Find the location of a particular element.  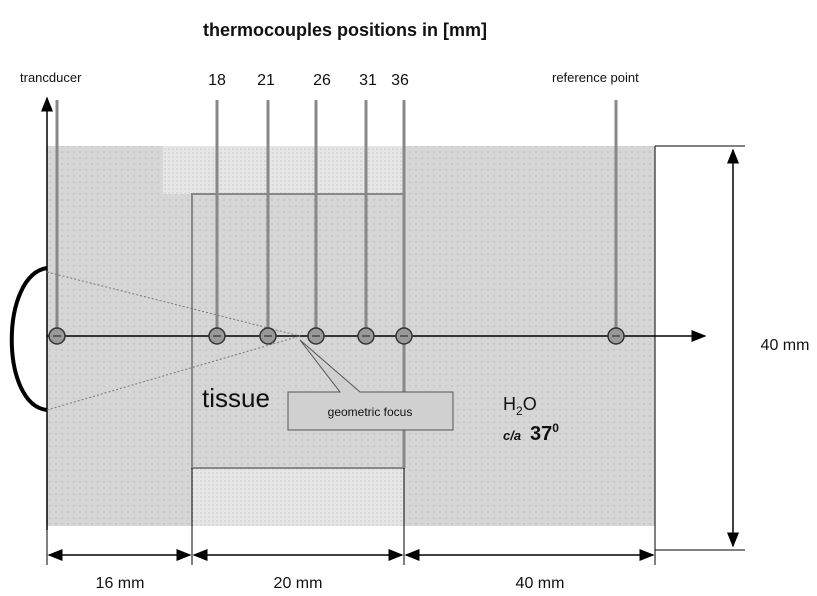

segment-label: 20 mm is located at coordinates (298, 583).